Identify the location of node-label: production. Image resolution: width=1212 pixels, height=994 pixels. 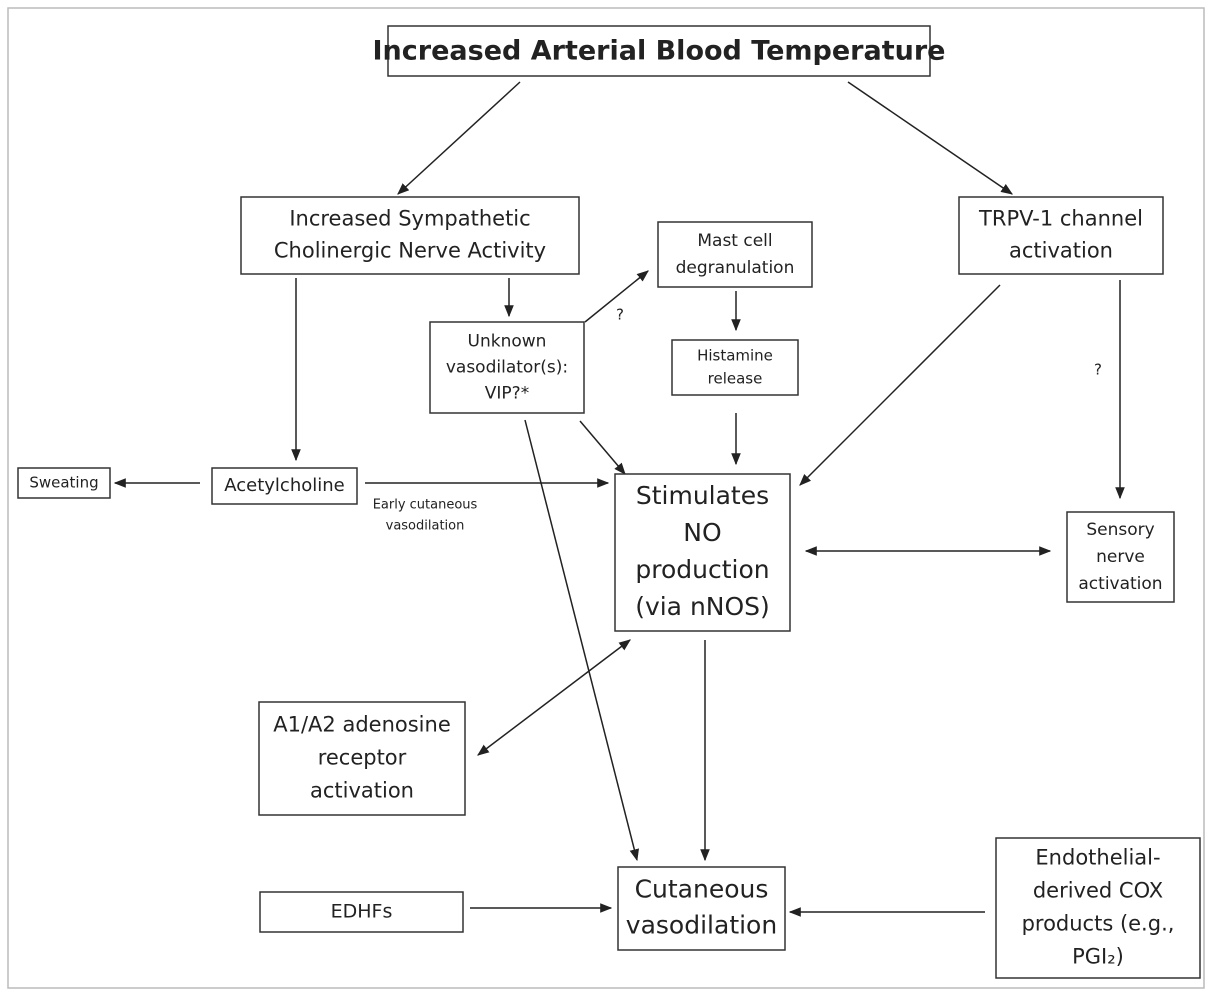
(702, 569).